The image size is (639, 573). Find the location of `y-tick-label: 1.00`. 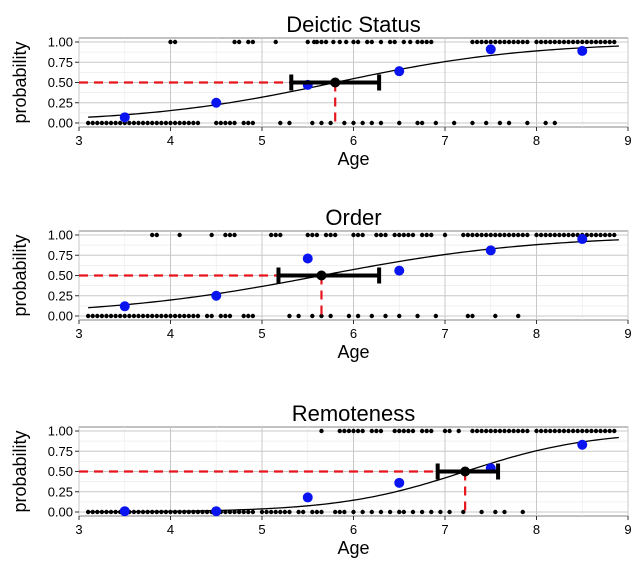

y-tick-label: 1.00 is located at coordinates (60, 235).